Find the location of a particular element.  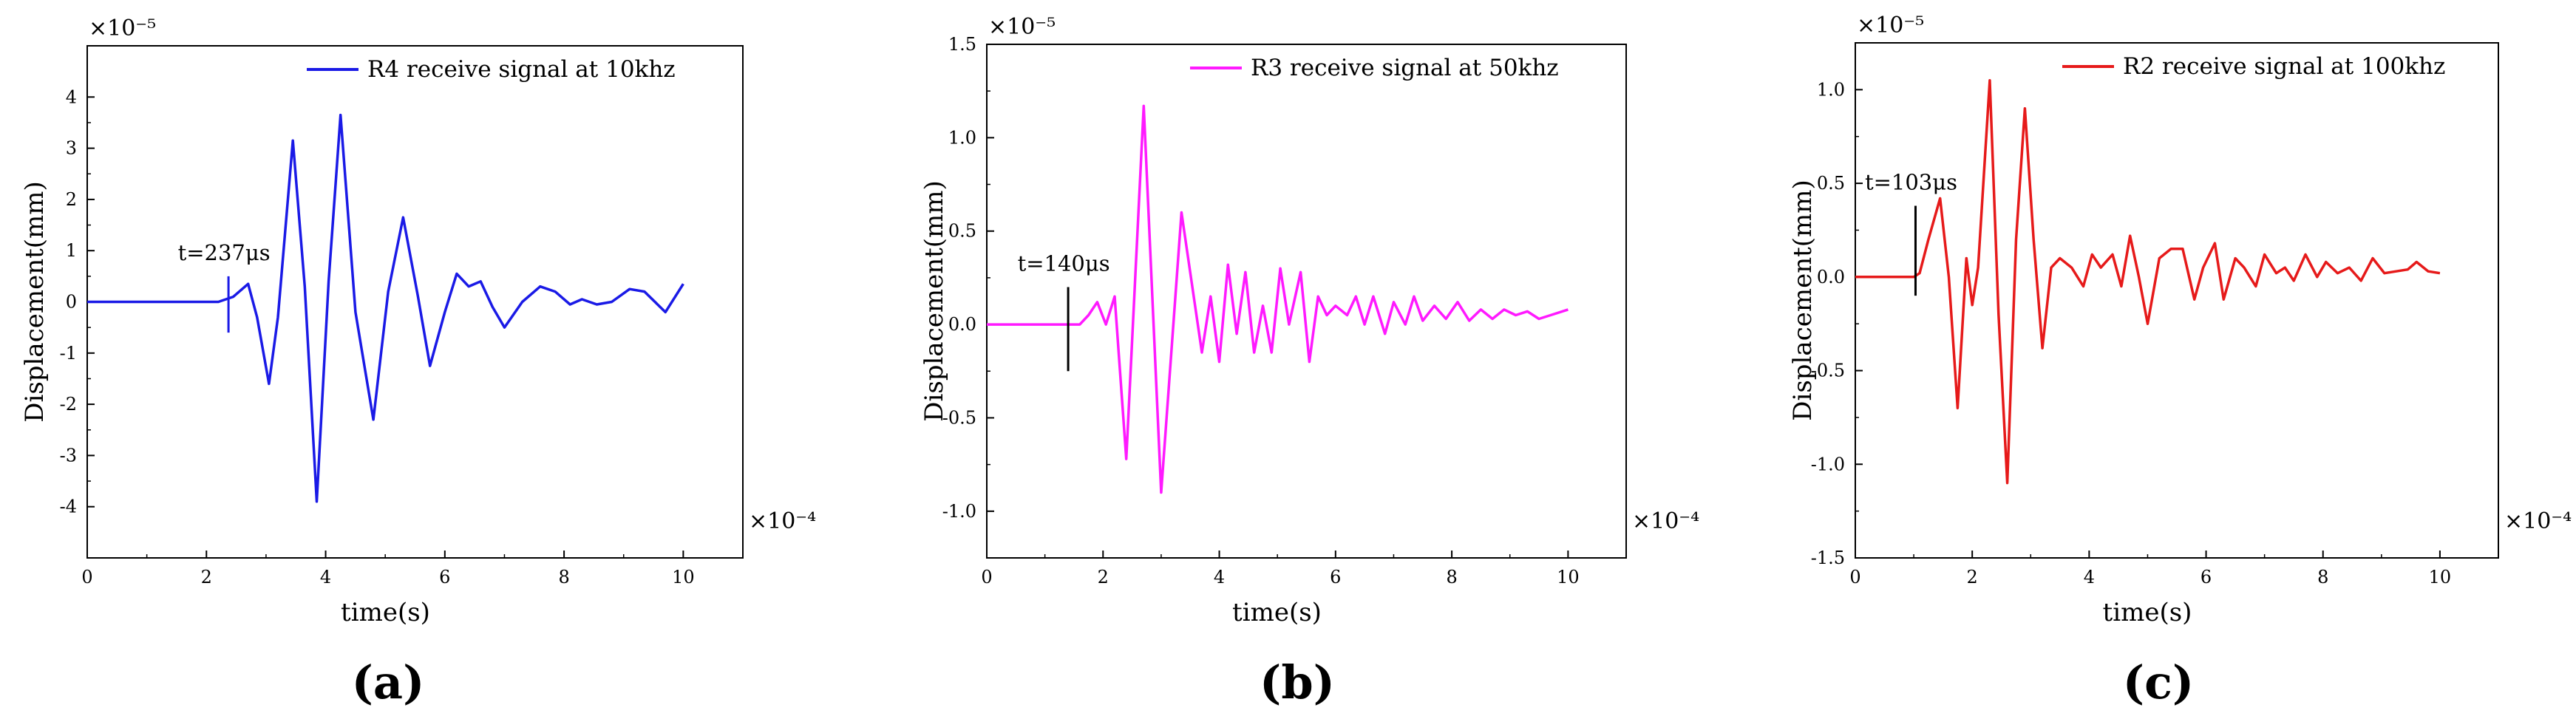

y-tick-label: 1.5 is located at coordinates (962, 44).